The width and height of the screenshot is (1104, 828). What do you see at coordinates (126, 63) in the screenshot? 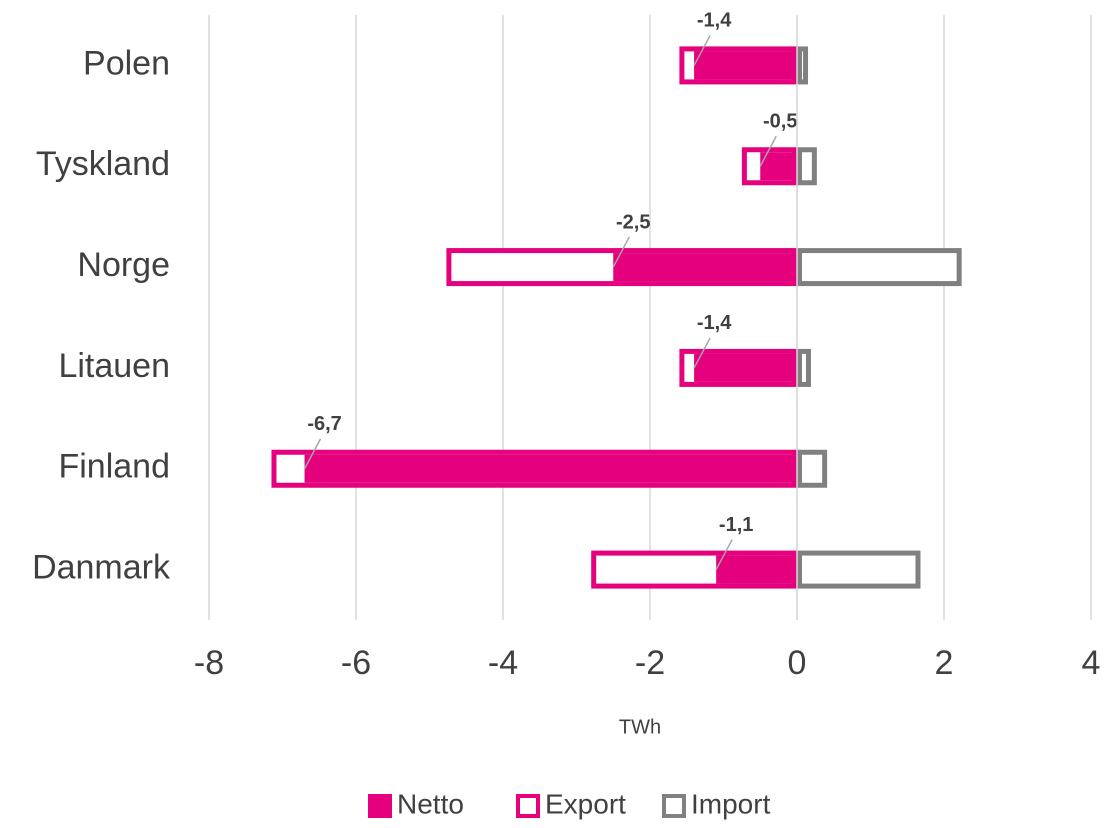
I see `y-tick-label: Polen` at bounding box center [126, 63].